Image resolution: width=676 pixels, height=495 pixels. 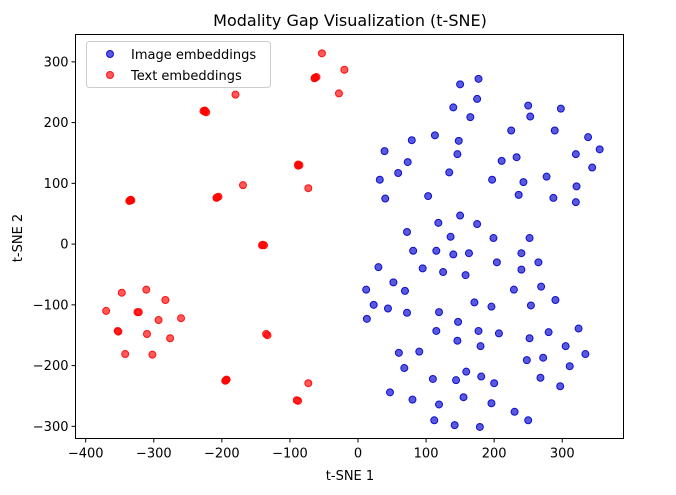 I want to click on x-tick-label-3: −100, so click(x=290, y=454).